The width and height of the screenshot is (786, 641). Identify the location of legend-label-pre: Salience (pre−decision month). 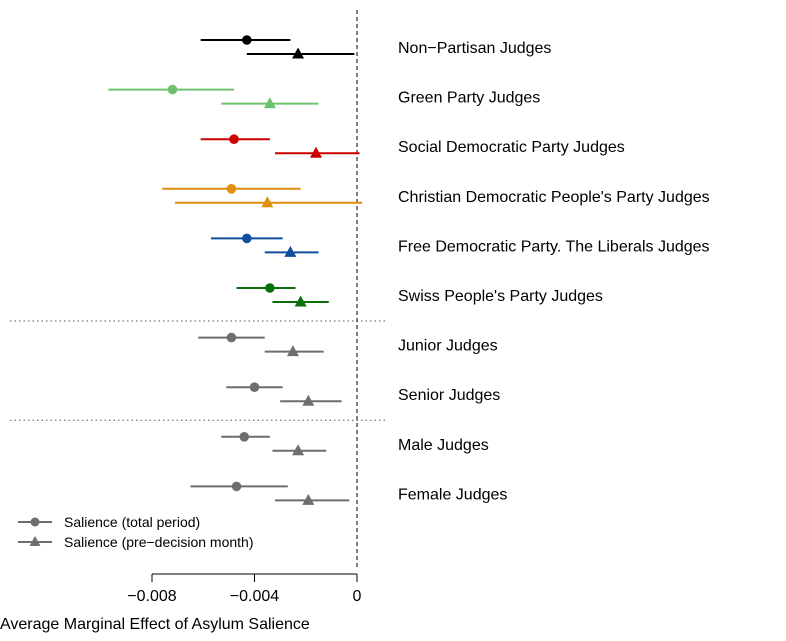
(159, 542).